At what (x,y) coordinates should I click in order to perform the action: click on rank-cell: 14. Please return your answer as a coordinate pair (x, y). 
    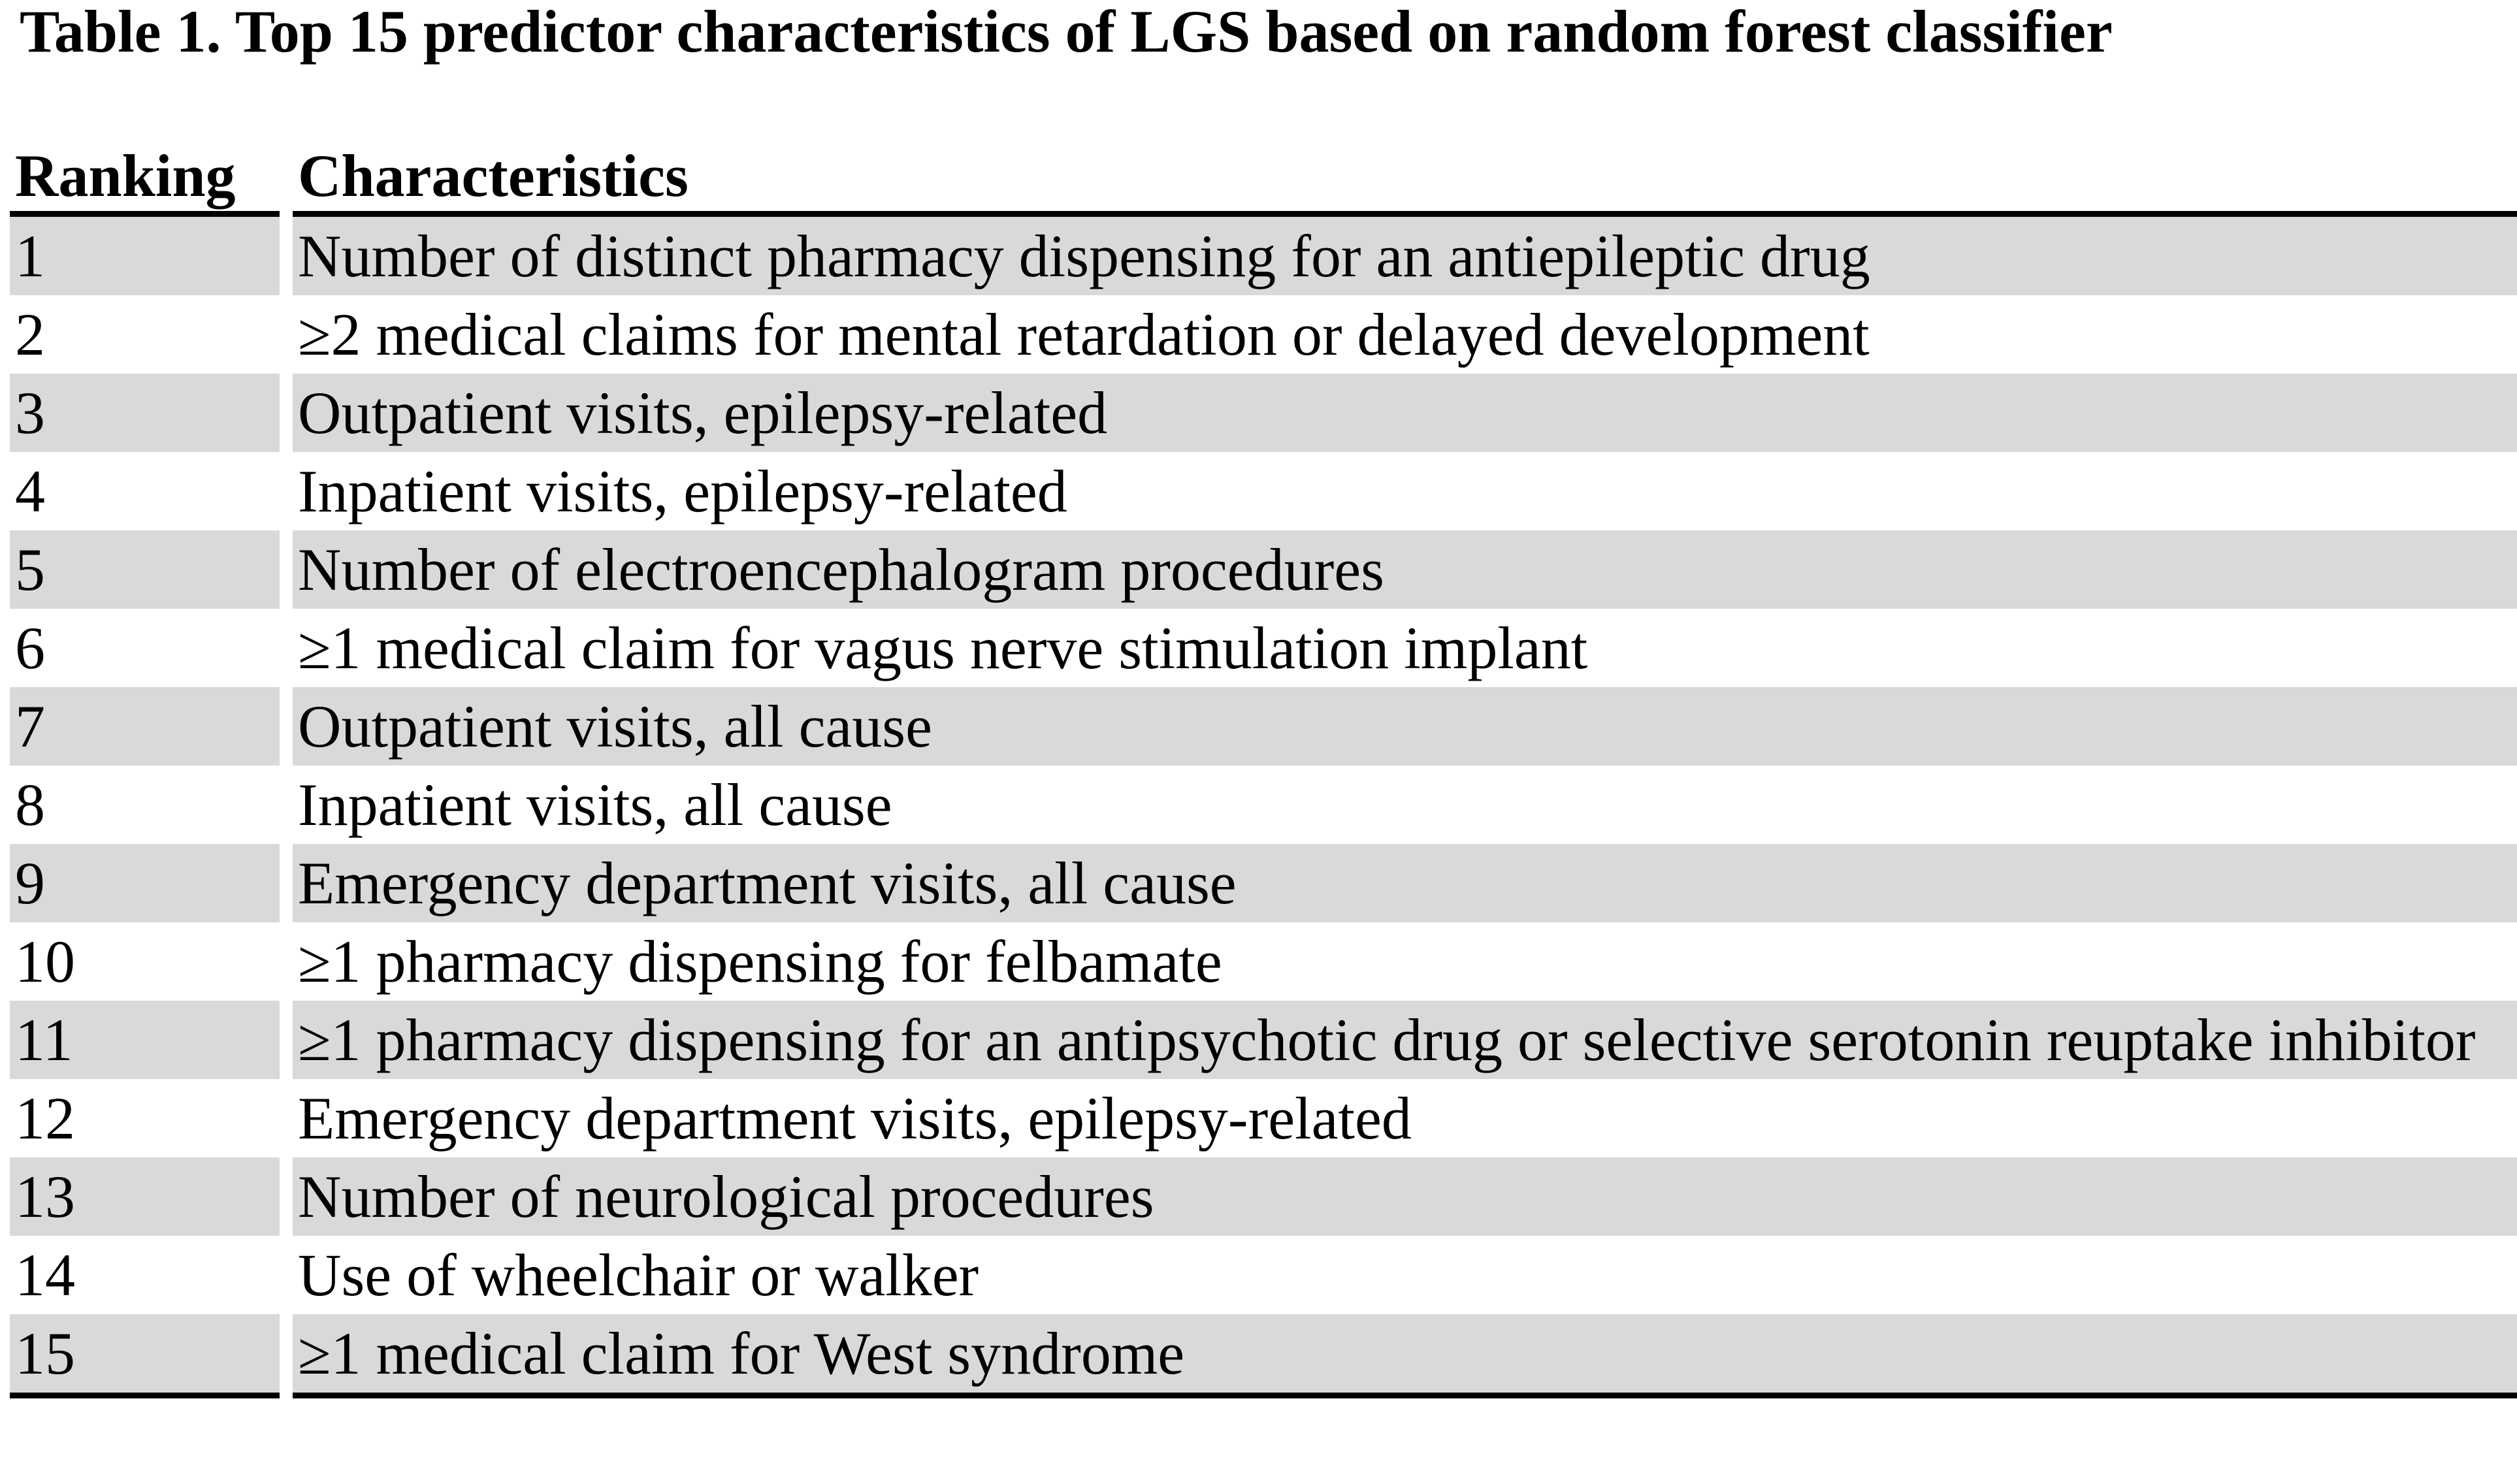
    Looking at the image, I should click on (45, 1275).